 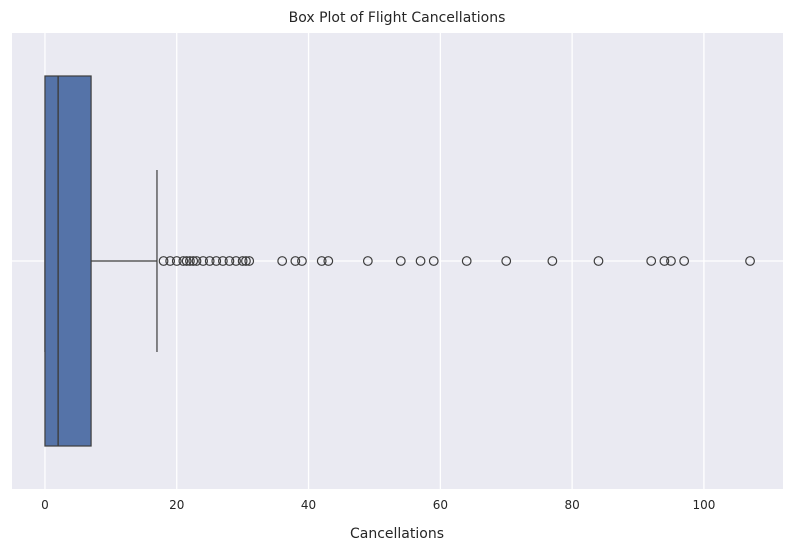 What do you see at coordinates (68, 261) in the screenshot?
I see `iqr-box` at bounding box center [68, 261].